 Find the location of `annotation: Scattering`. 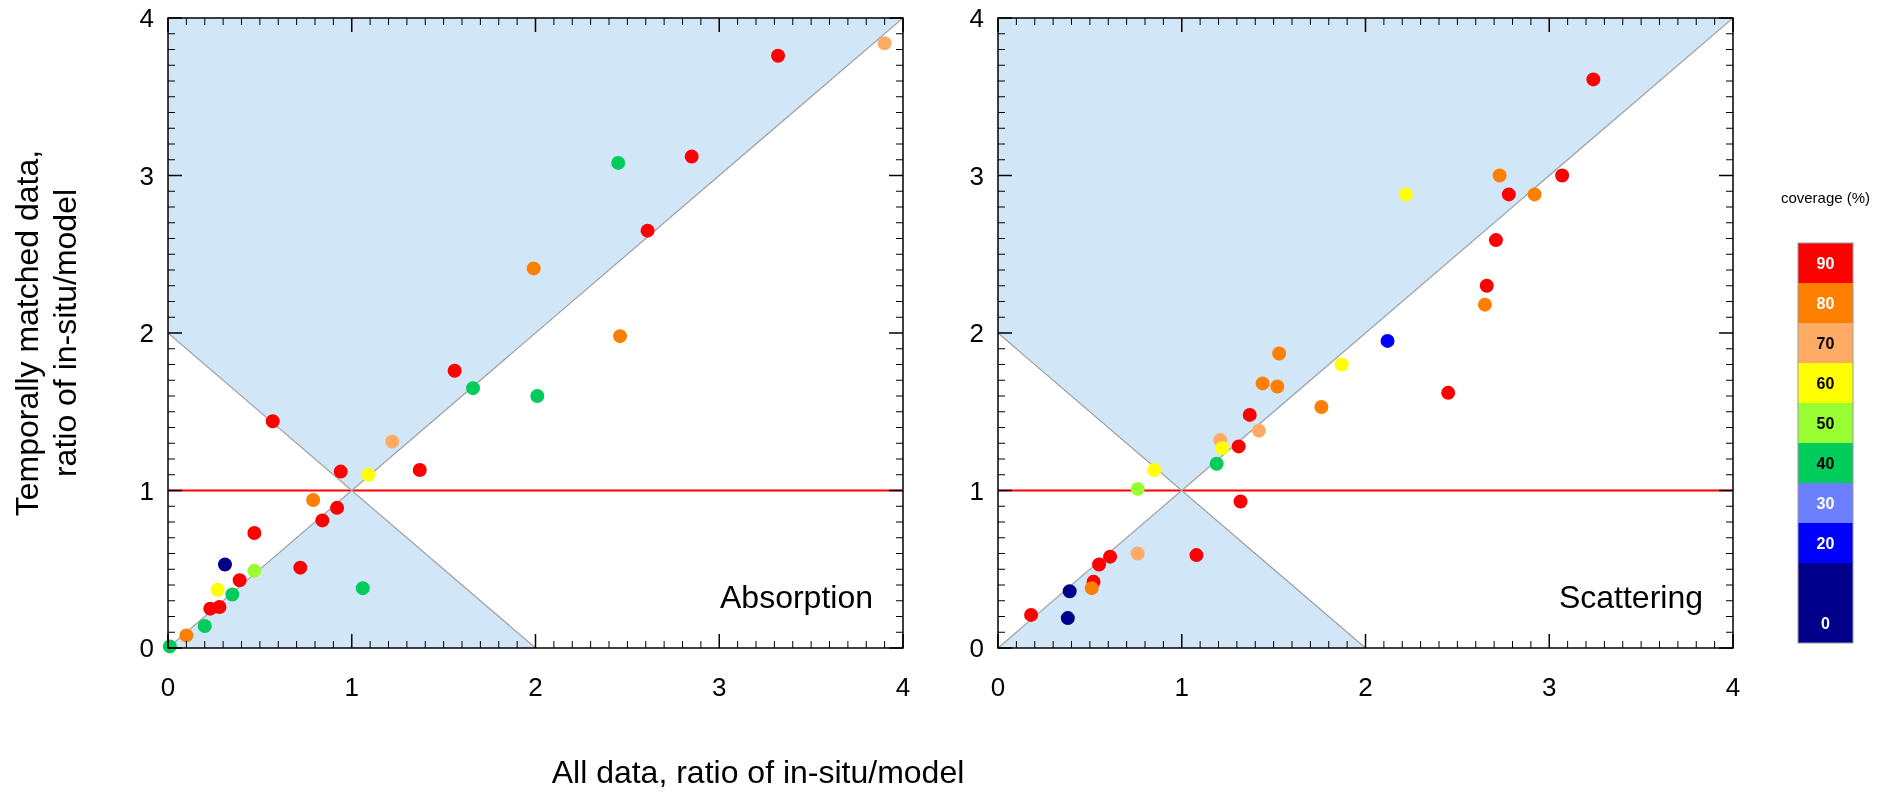

annotation: Scattering is located at coordinates (1630, 597).